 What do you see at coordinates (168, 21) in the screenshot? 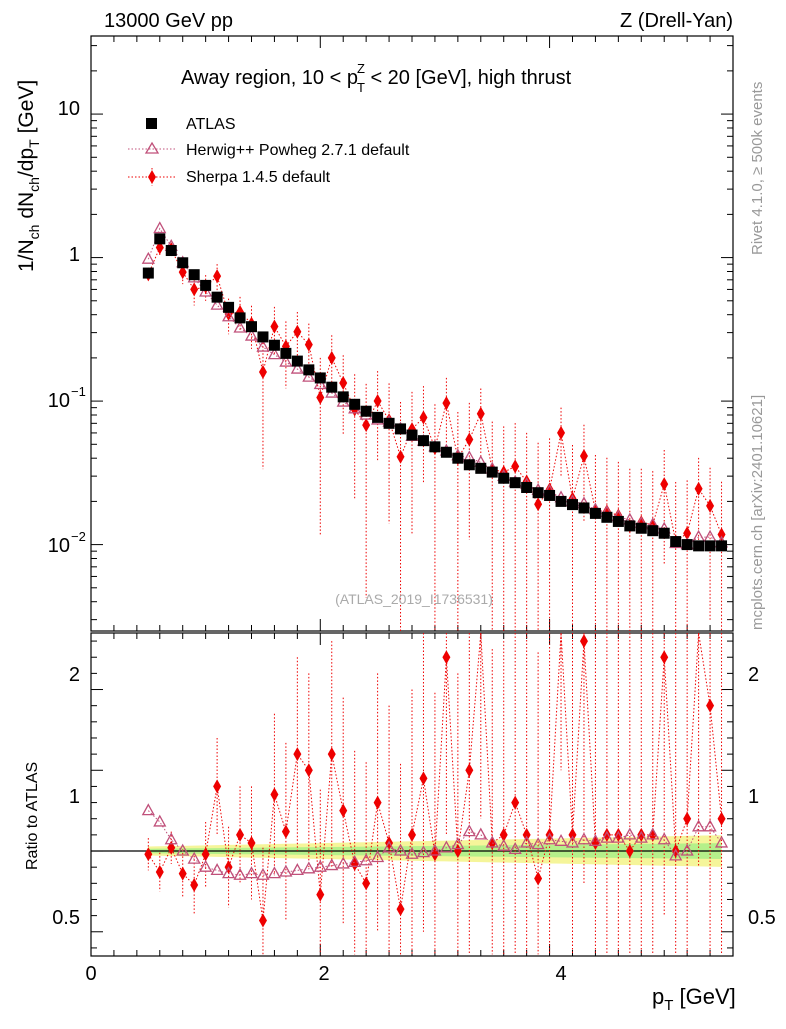
I see `energy-label: 13000 GeV pp` at bounding box center [168, 21].